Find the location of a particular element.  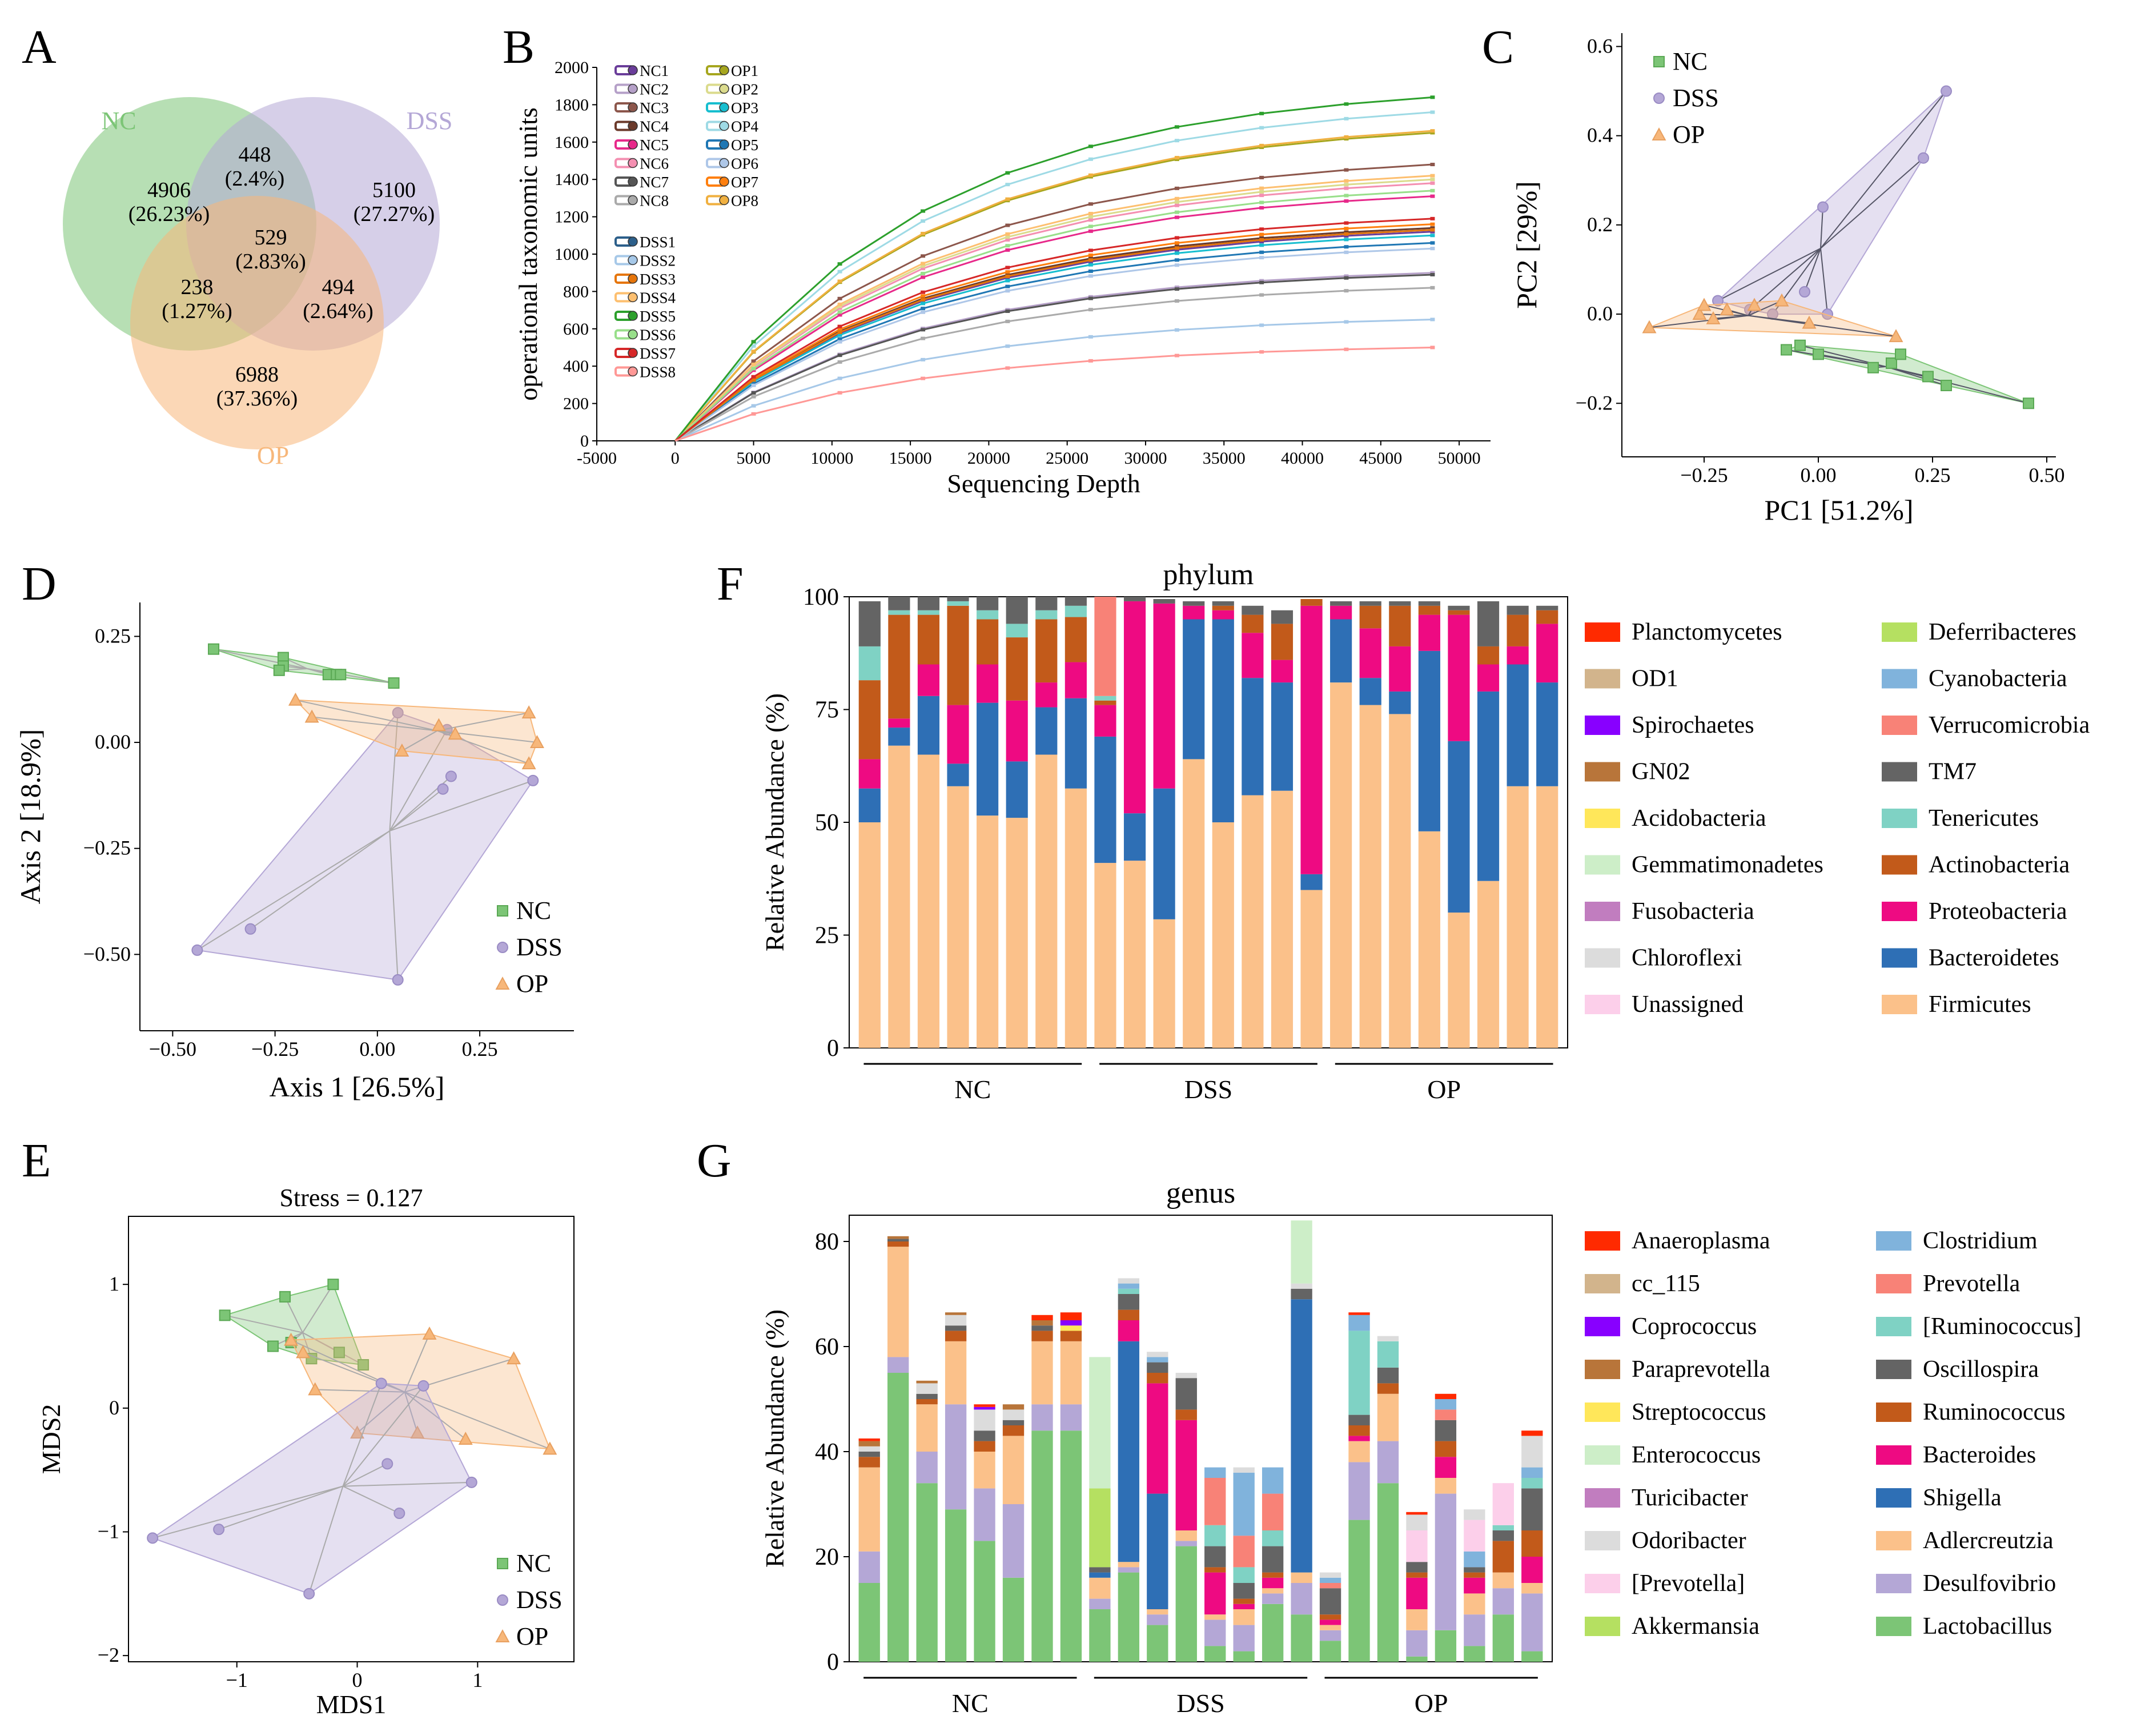

series-line-NC6 is located at coordinates (1053, 312).